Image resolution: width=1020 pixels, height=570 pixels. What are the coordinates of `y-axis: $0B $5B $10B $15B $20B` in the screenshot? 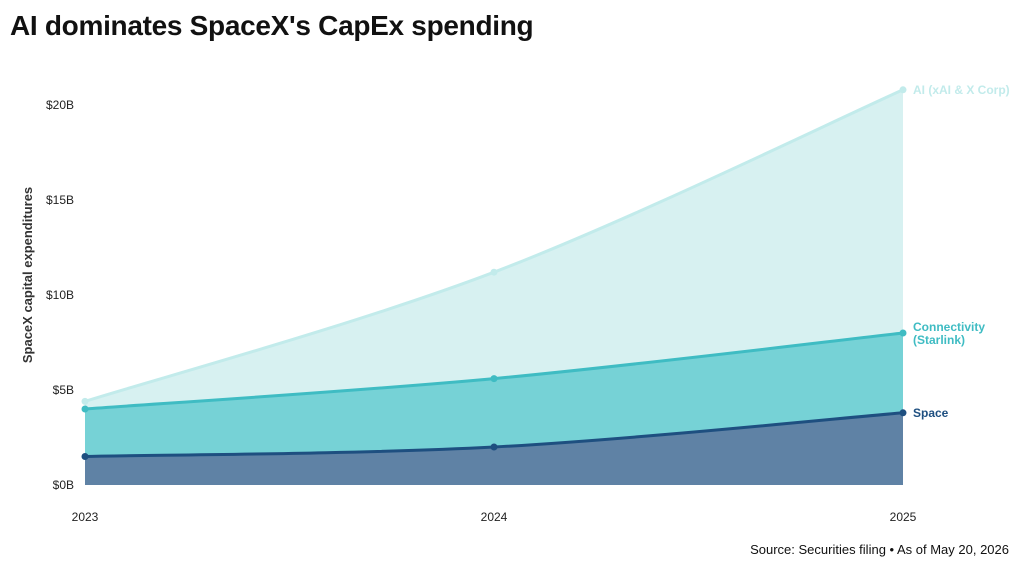 It's located at (60, 295).